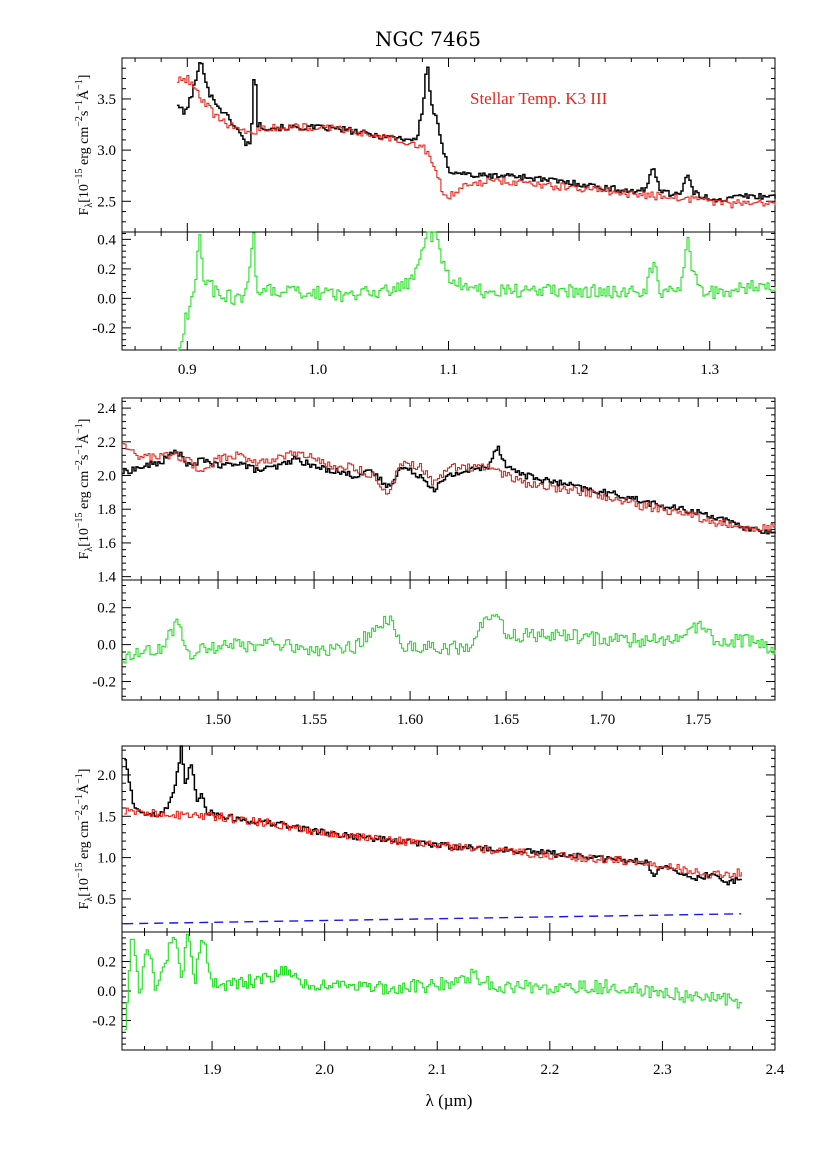  I want to click on y-tick-label: 3.0, so click(106, 151).